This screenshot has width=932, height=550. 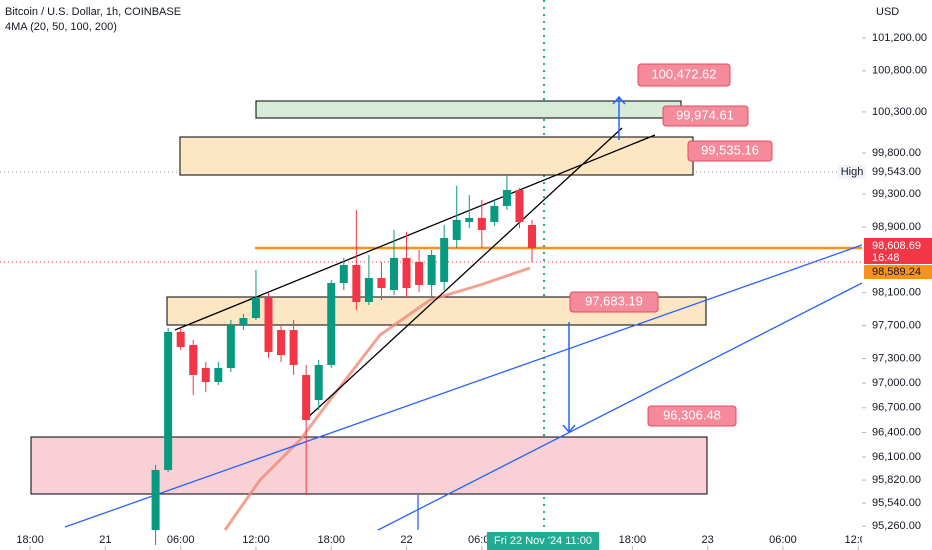 What do you see at coordinates (899, 71) in the screenshot?
I see `y-tick-label: 100,800.00` at bounding box center [899, 71].